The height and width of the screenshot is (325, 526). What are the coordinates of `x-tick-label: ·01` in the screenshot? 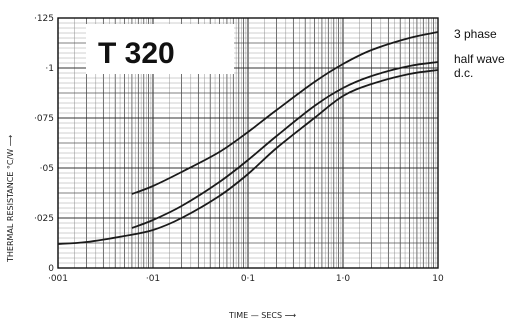 It's located at (153, 279).